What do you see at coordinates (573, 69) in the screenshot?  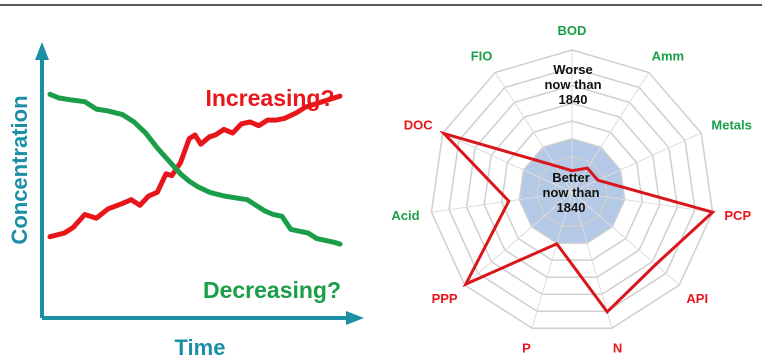 I see `outer-zone-text-line-1: Worse` at bounding box center [573, 69].